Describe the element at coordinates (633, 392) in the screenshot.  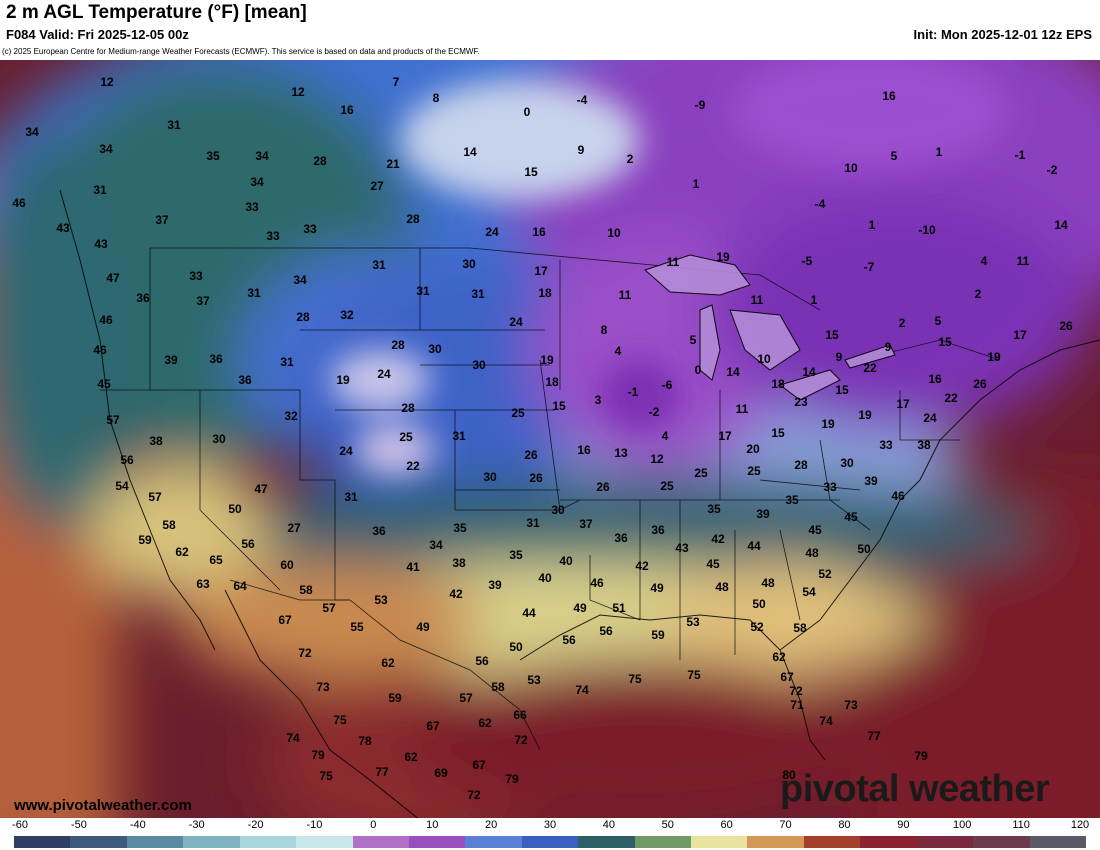
I see `temperature-value: -1` at that location.